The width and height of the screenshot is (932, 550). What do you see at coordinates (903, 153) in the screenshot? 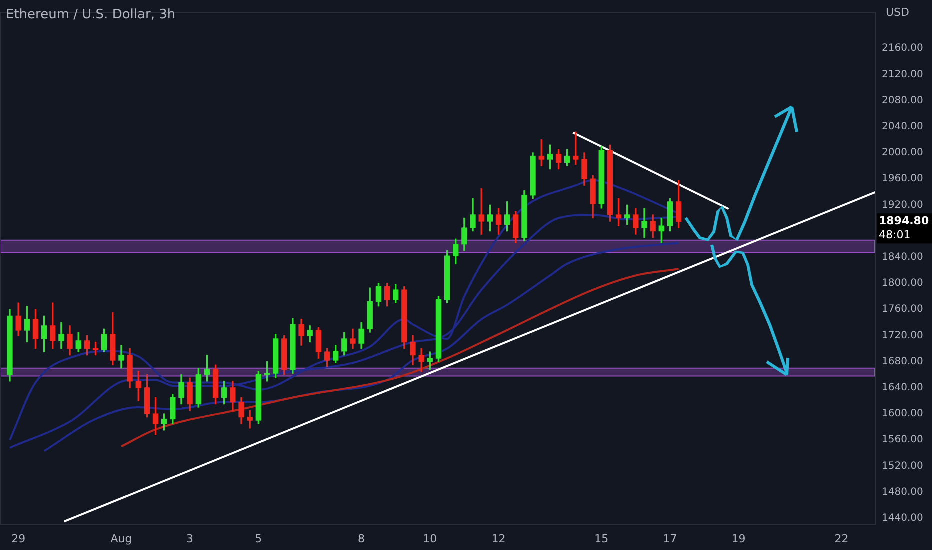
I see `y-tick-label: 2000.00` at bounding box center [903, 153].